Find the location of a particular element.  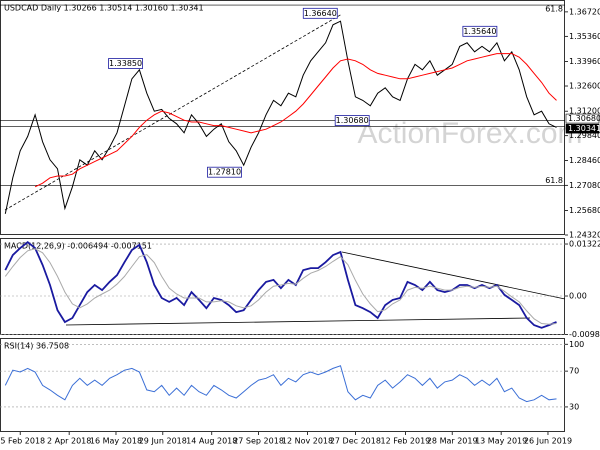

annotation-label: 1.30680 is located at coordinates (352, 120).